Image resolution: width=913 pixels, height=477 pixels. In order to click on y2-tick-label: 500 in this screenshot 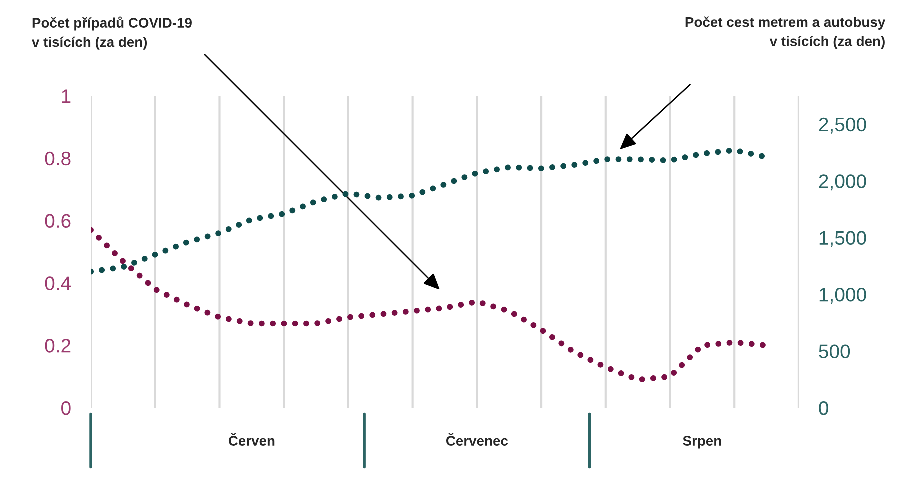, I will do `click(834, 351)`.